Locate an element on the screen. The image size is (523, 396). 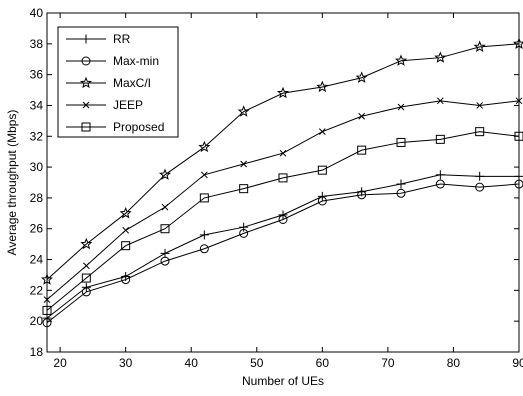
y-tick-label: 22 is located at coordinates (37, 290).